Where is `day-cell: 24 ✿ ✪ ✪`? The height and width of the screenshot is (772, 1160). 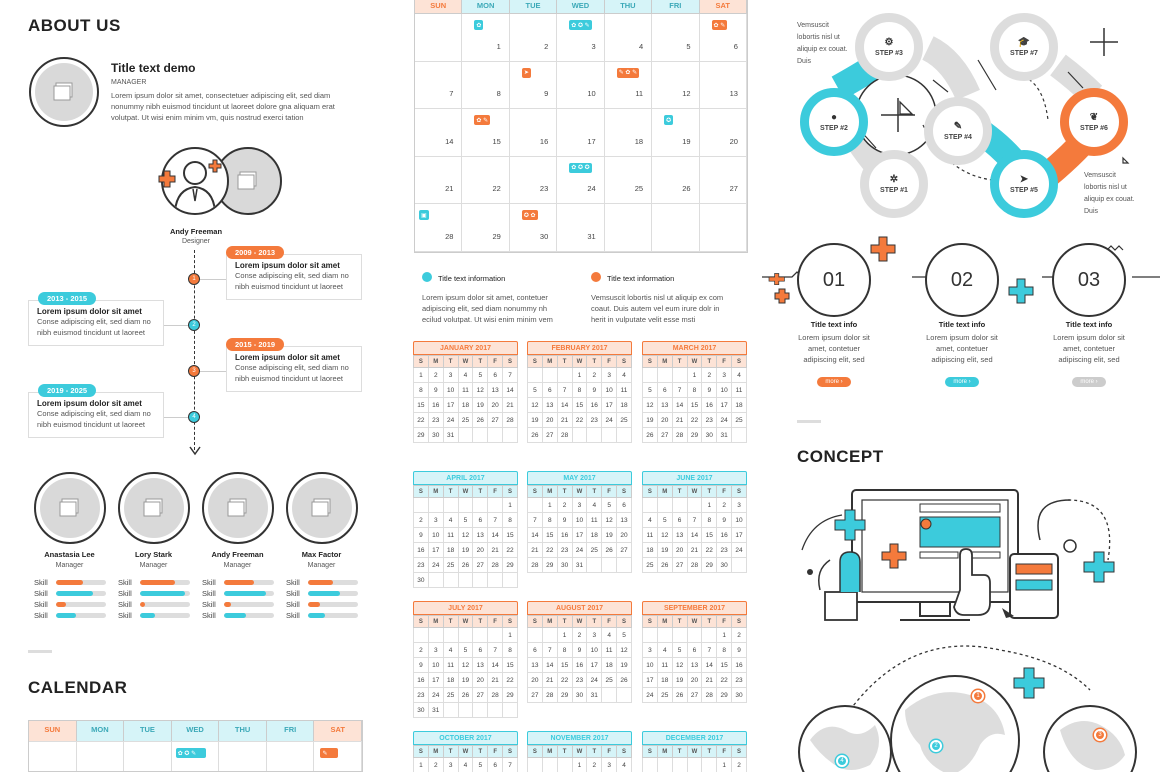 day-cell: 24 ✿ ✪ ✪ is located at coordinates (581, 180).